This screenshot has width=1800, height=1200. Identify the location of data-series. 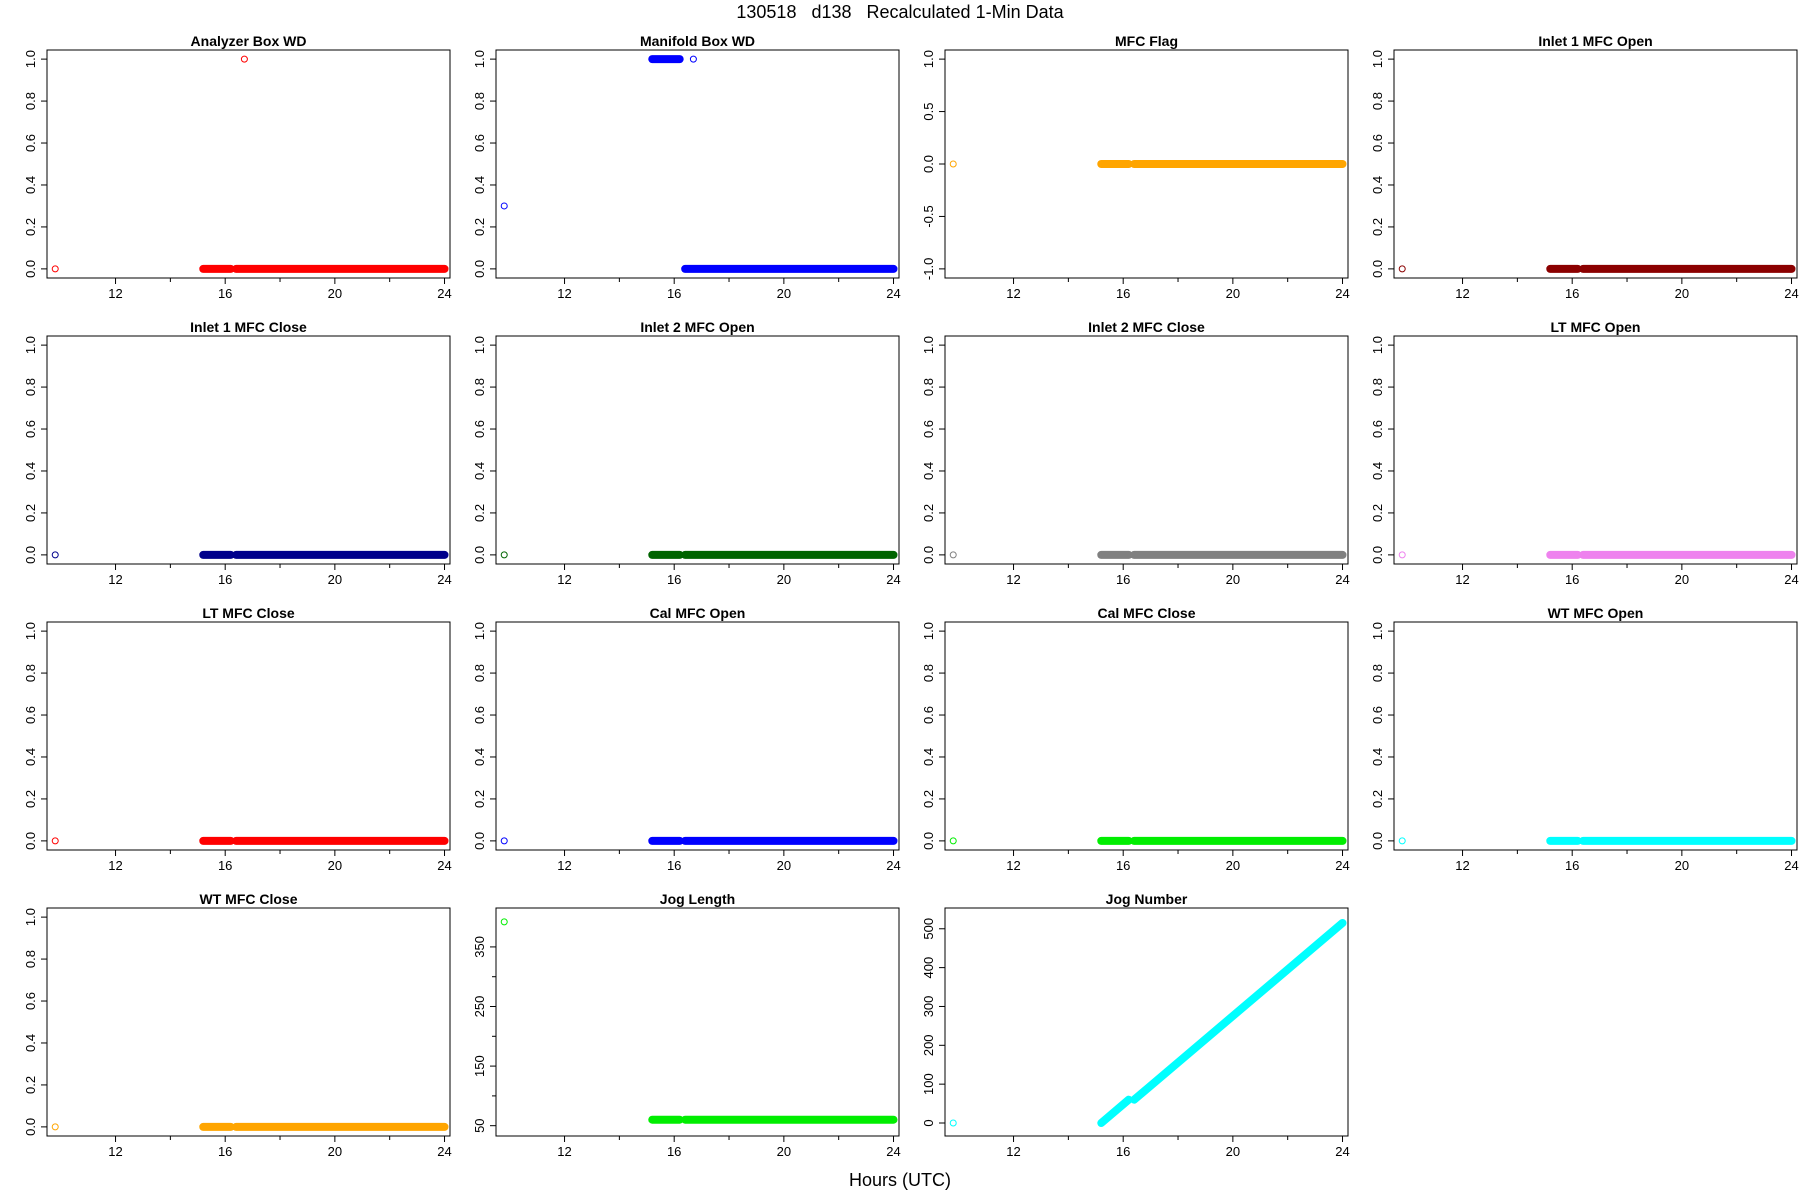
(1115, 1111).